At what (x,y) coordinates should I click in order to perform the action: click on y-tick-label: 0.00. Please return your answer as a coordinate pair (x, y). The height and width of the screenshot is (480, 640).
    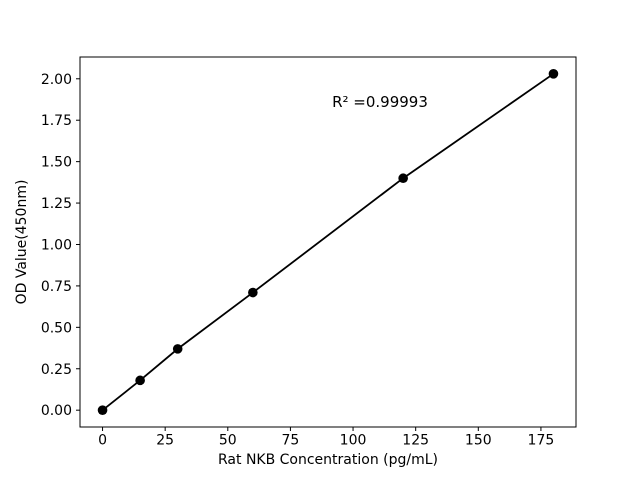
    Looking at the image, I should click on (56, 411).